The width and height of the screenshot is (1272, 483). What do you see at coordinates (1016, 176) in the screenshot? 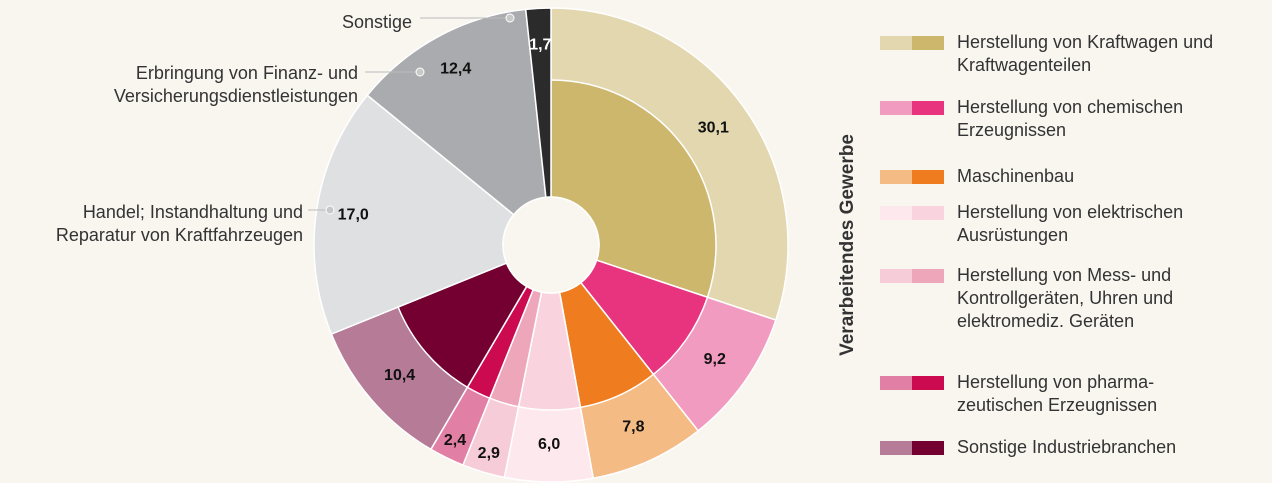
I see `legend-label: Maschinenbau` at bounding box center [1016, 176].